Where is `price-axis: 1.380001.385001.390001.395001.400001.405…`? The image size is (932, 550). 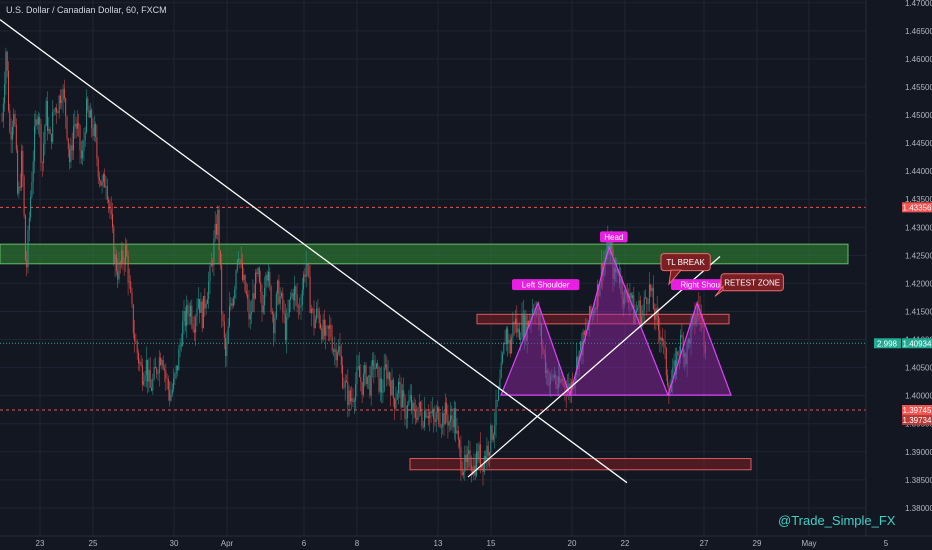
price-axis: 1.380001.385001.390001.395001.400001.405… is located at coordinates (898, 275).